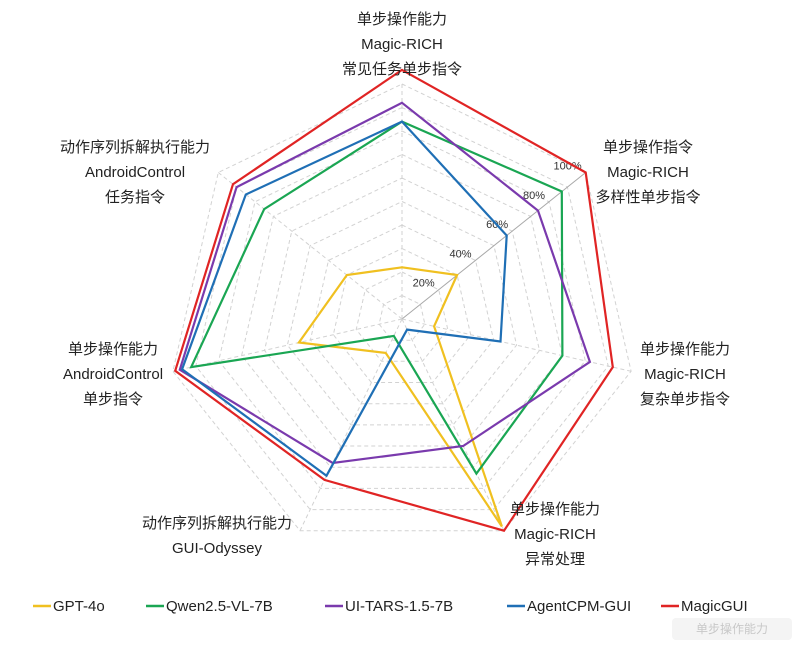  I want to click on watermark-text: 单步操作能力, so click(732, 628).